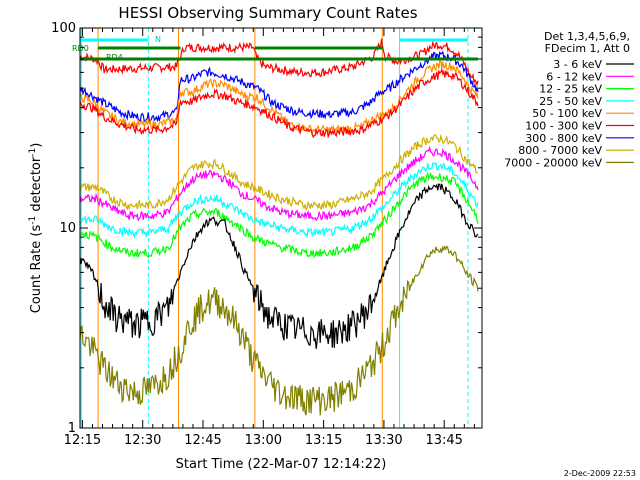 This screenshot has height=480, width=640. What do you see at coordinates (114, 57) in the screenshot?
I see `band-label-1: RD4` at bounding box center [114, 57].